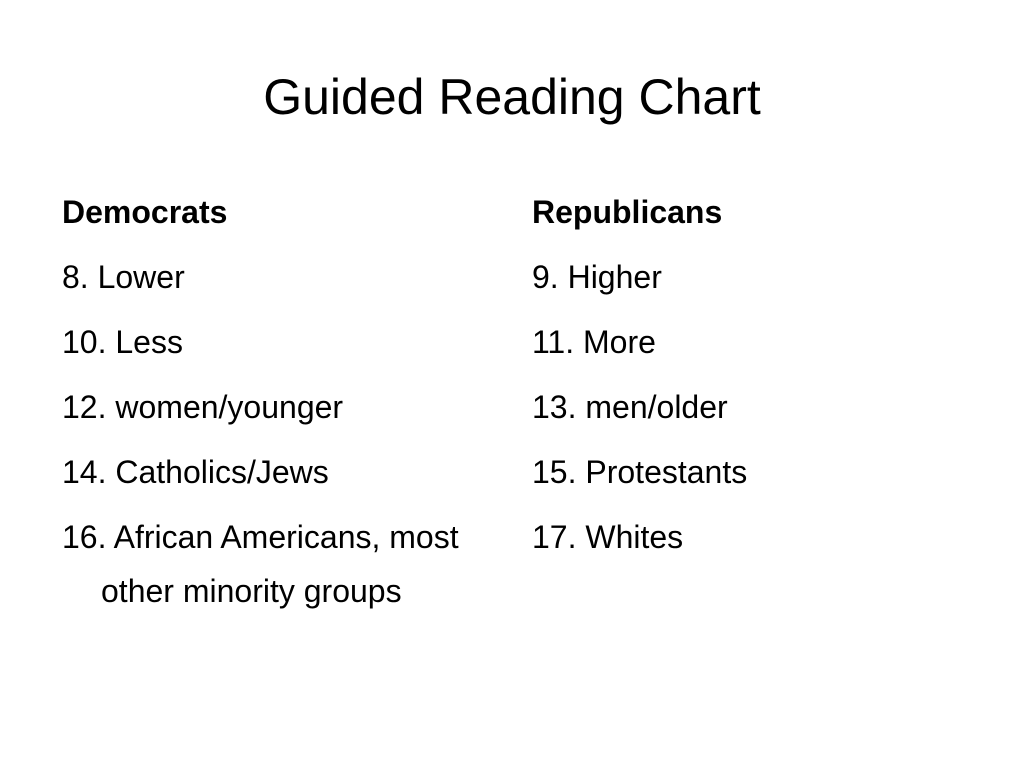 The height and width of the screenshot is (768, 1024). What do you see at coordinates (123, 277) in the screenshot?
I see `list-item: 8. Lower` at bounding box center [123, 277].